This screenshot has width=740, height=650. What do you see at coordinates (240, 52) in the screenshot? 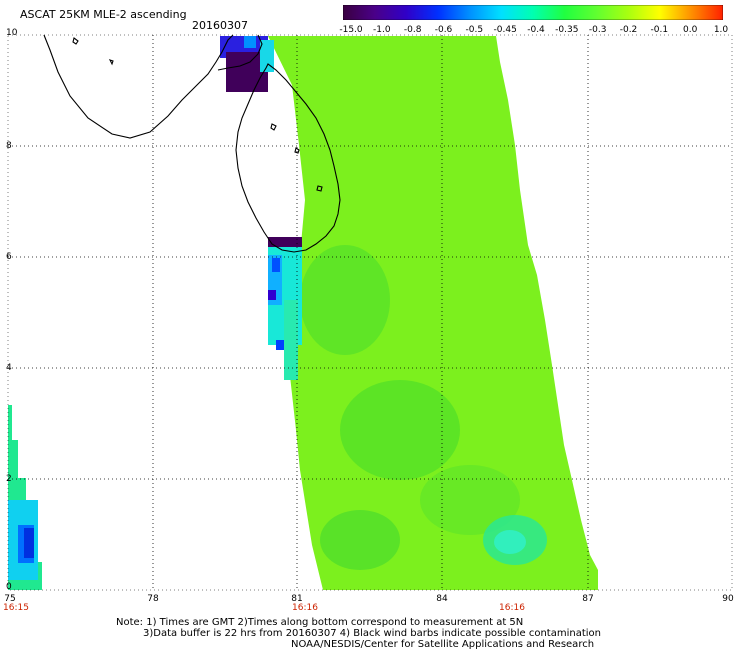
I see `india-coast-east` at bounding box center [240, 52].